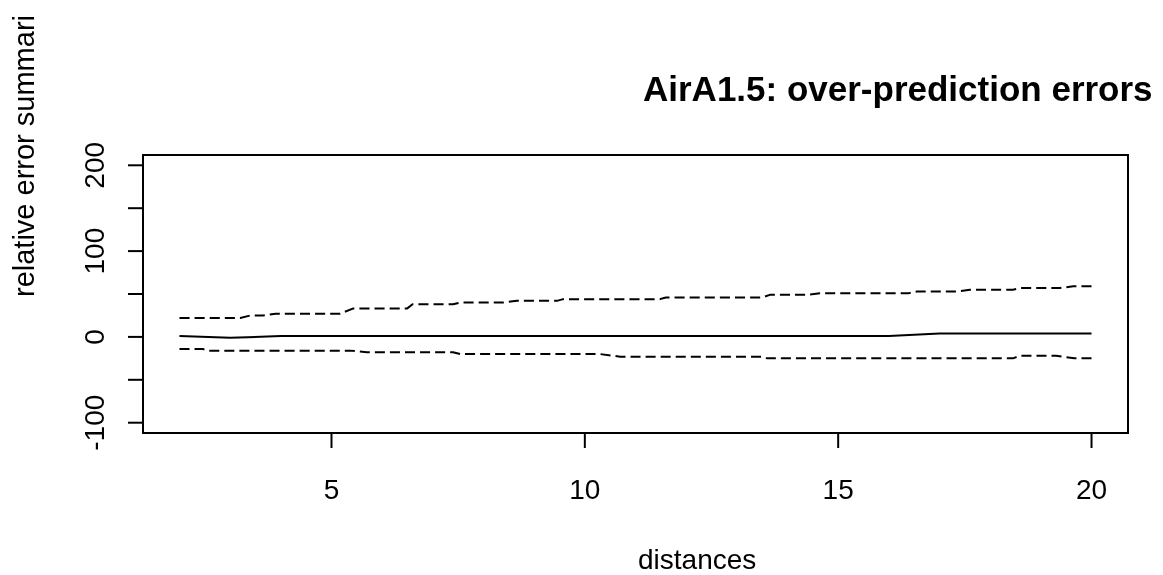  I want to click on x-tick-label: 20, so click(1091, 489).